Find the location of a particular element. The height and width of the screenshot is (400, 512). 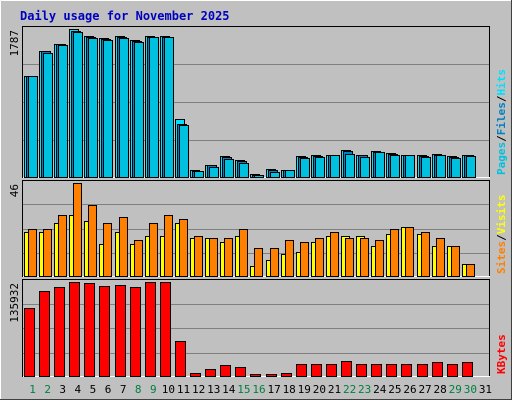

x-tick-label-3: 3 is located at coordinates (62, 389).